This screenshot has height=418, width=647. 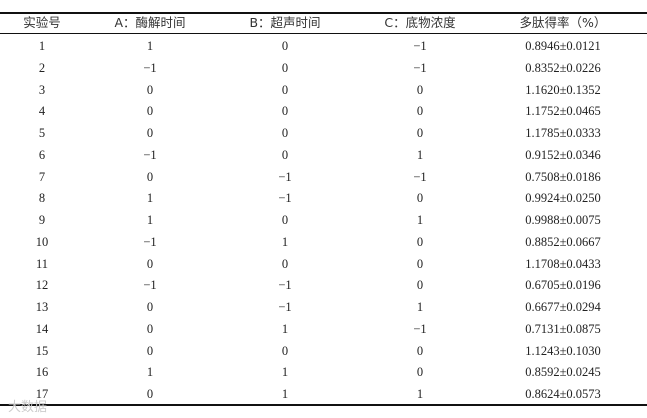 What do you see at coordinates (42, 350) in the screenshot?
I see `table-cell: 15` at bounding box center [42, 350].